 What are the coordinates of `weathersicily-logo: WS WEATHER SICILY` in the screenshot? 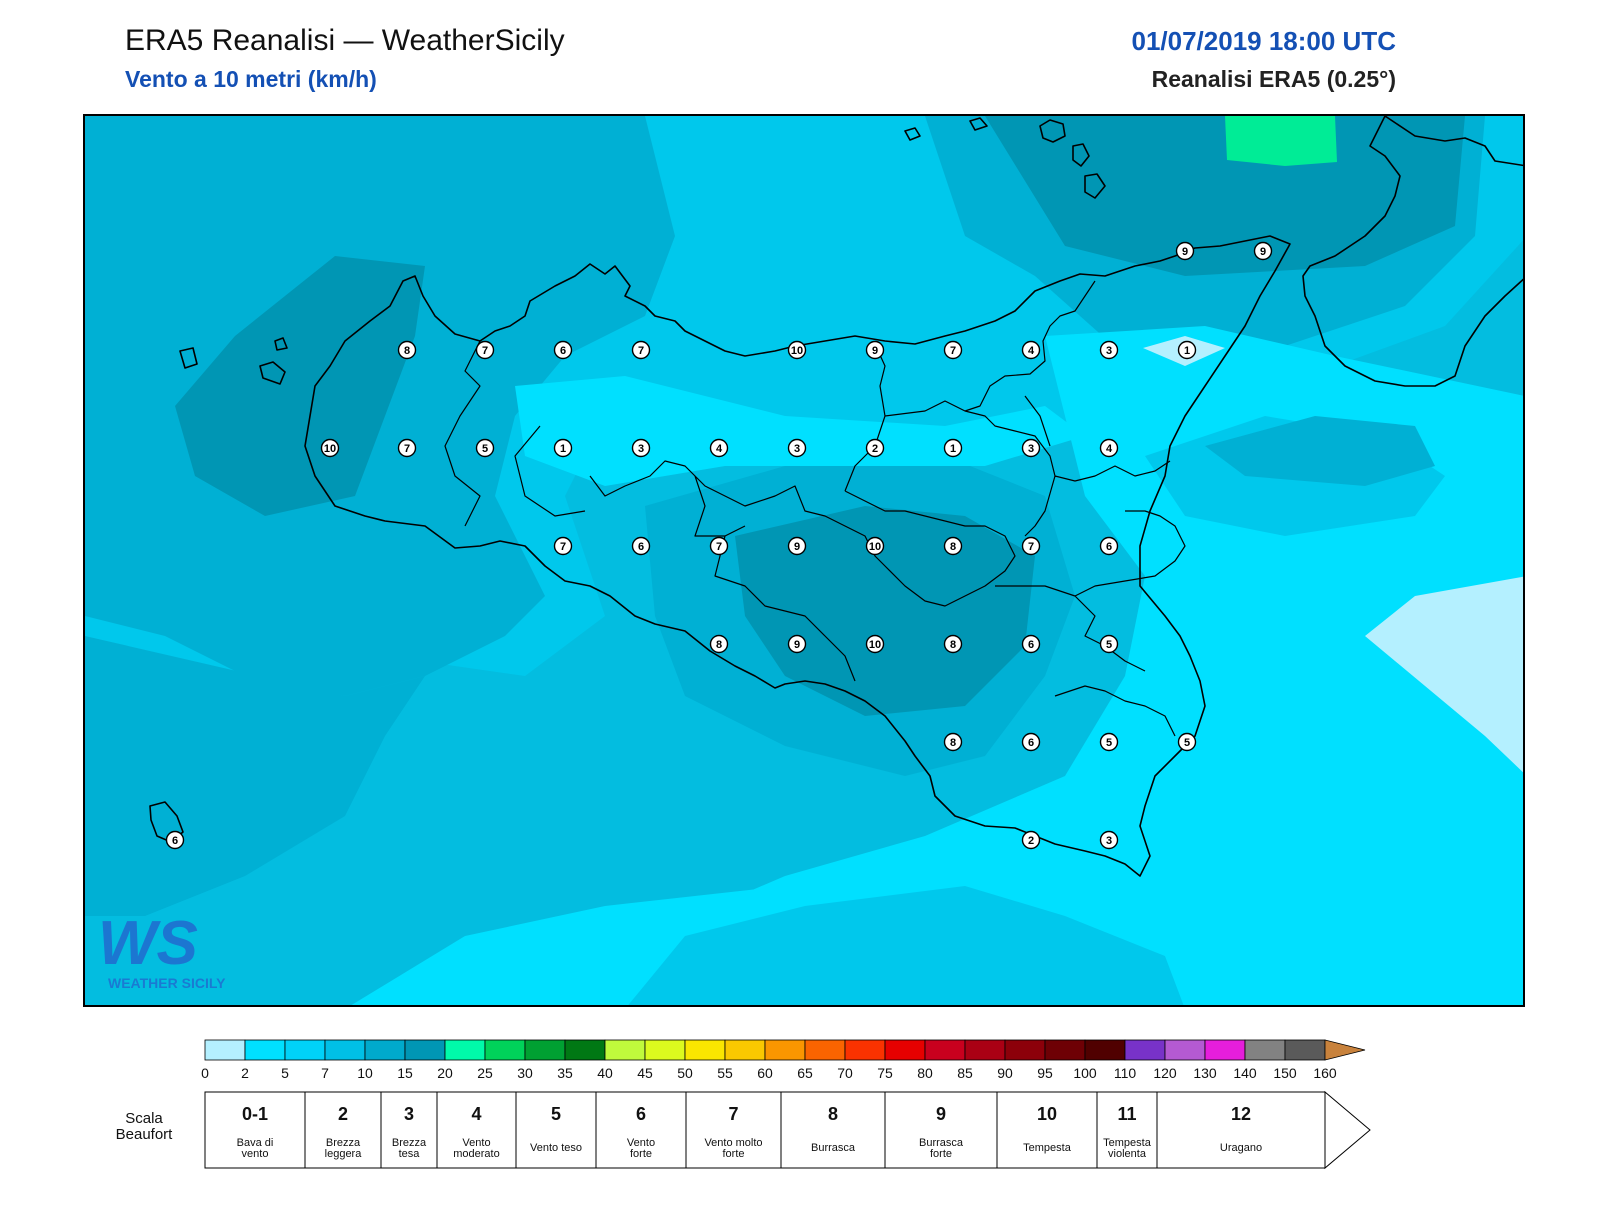 It's located at (171, 949).